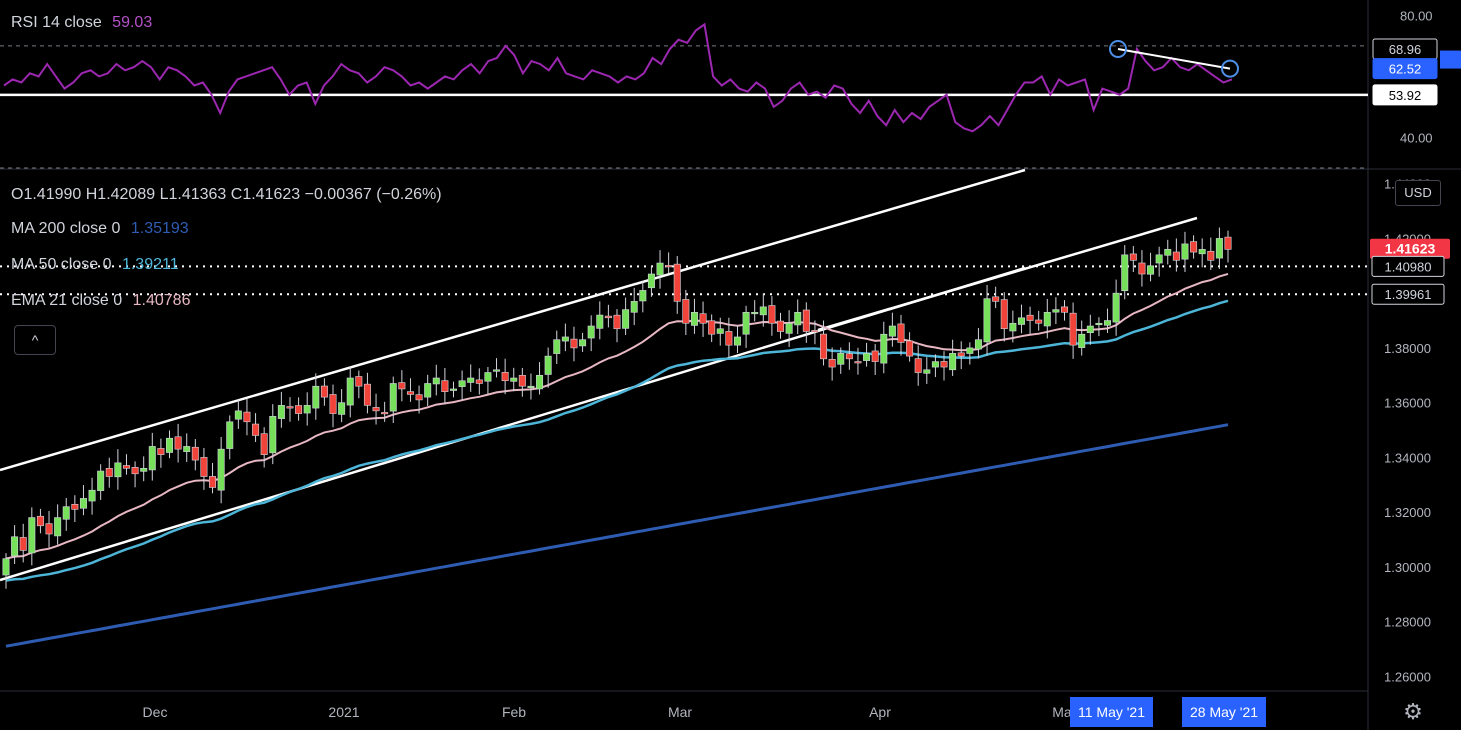 The image size is (1461, 730). I want to click on last-price-tag-bg, so click(1410, 248).